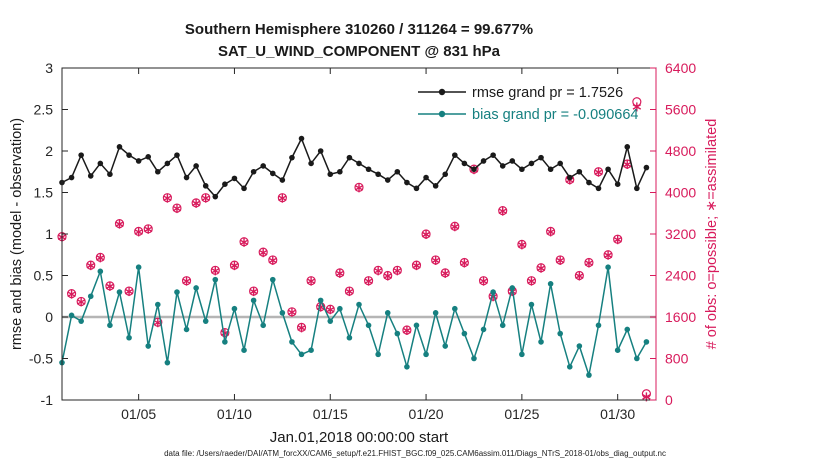  What do you see at coordinates (712, 234) in the screenshot?
I see `y-axis-label-right: # of obs: o=possible; ∗=assimilated` at bounding box center [712, 234].